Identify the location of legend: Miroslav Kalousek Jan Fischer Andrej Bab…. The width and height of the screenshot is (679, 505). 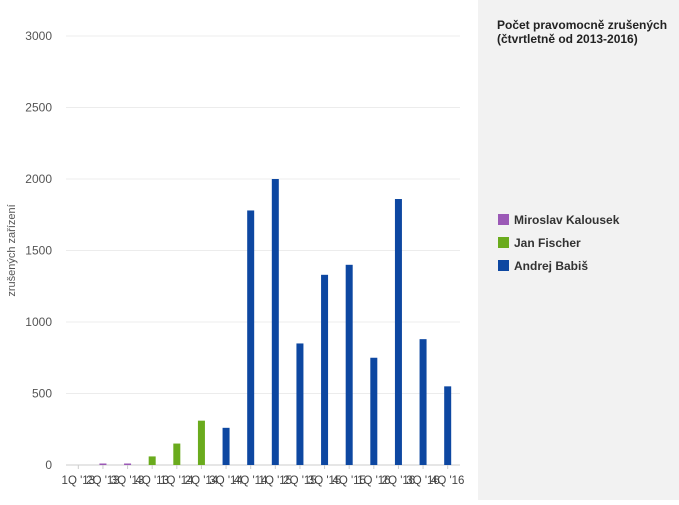
(558, 242).